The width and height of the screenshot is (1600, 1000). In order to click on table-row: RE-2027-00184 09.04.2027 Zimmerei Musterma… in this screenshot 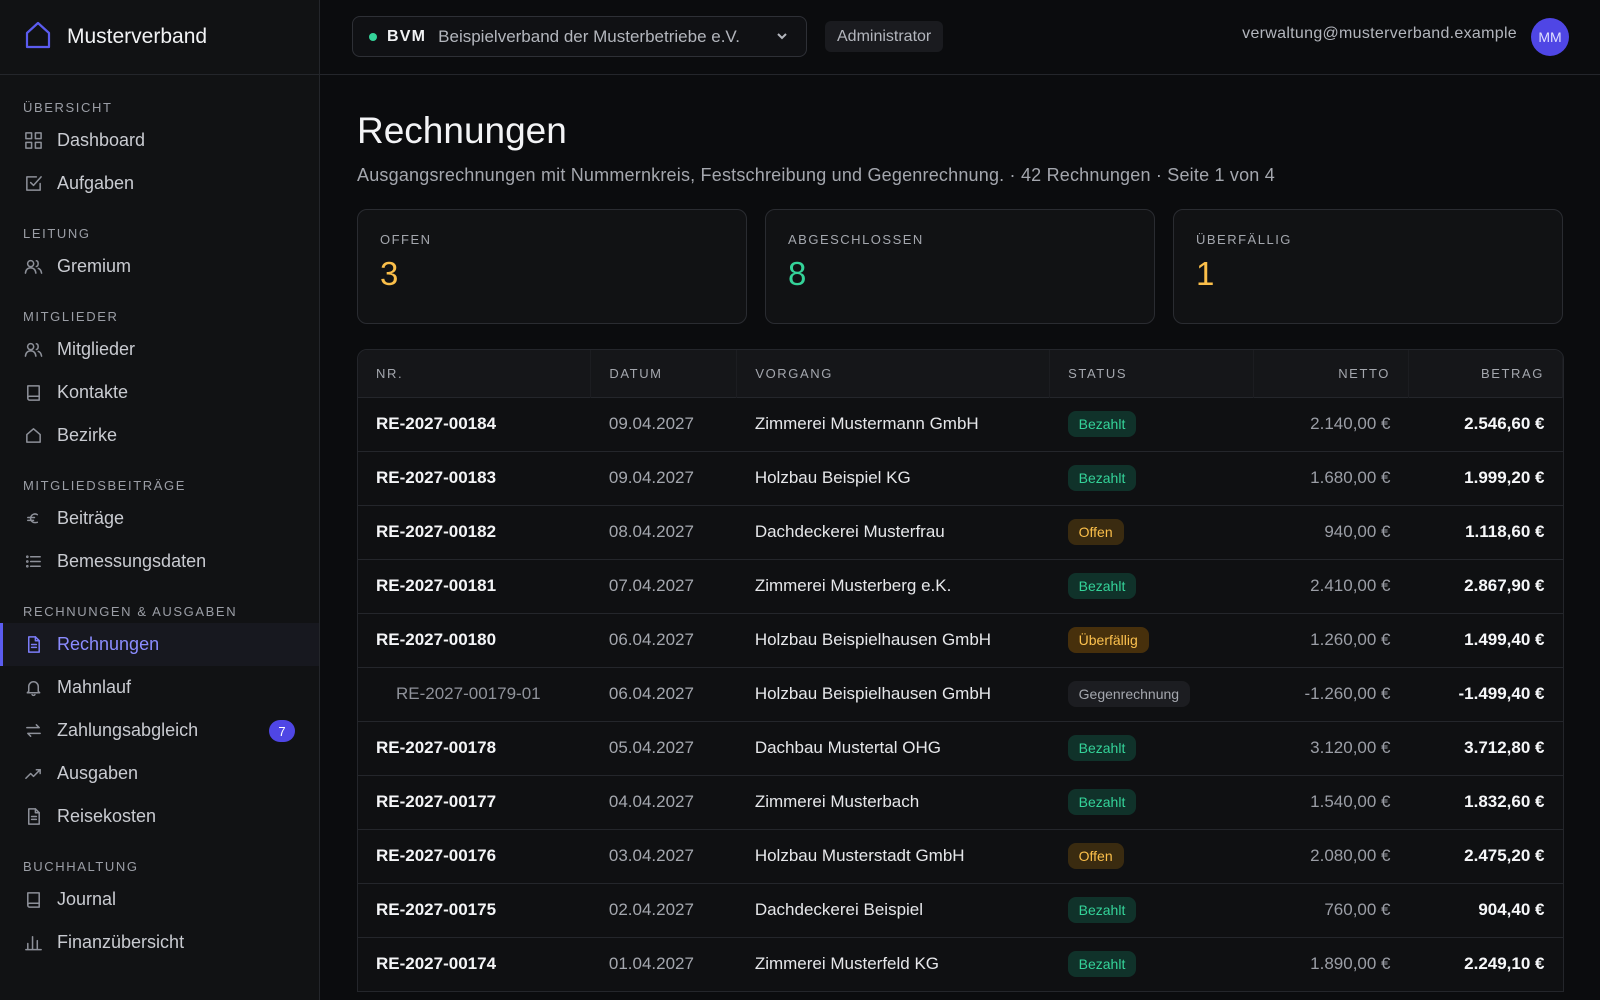, I will do `click(960, 423)`.